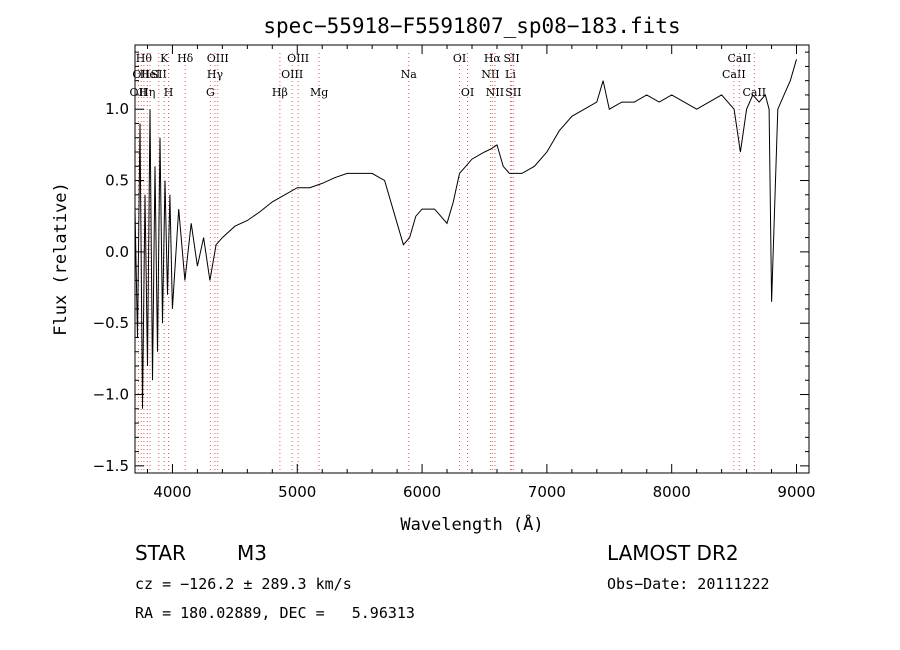  Describe the element at coordinates (169, 92) in the screenshot. I see `line-label-7: H` at that location.